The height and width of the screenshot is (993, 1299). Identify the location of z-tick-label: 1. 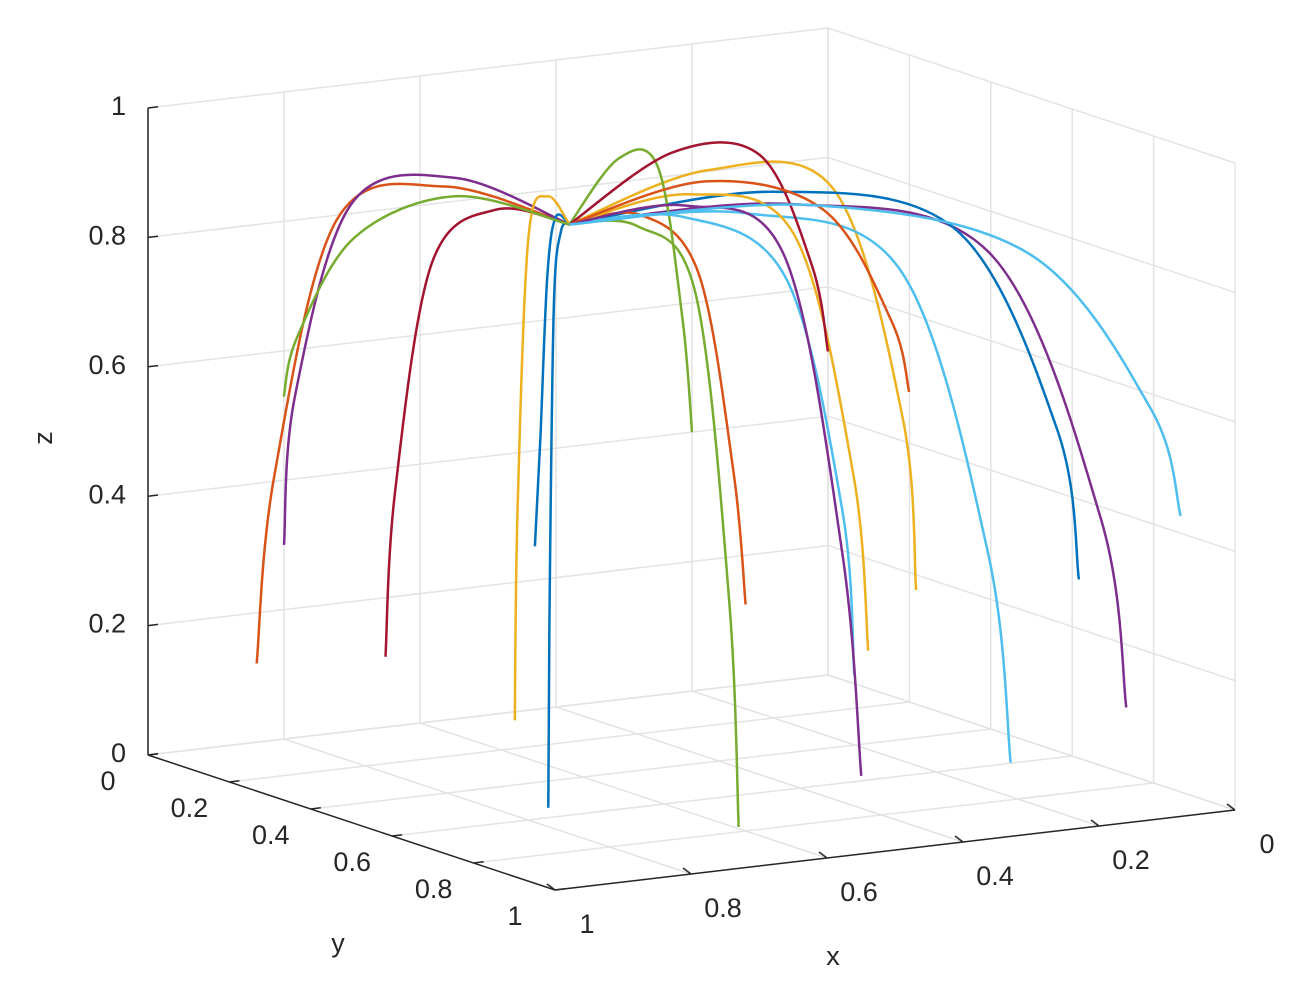
(118, 106).